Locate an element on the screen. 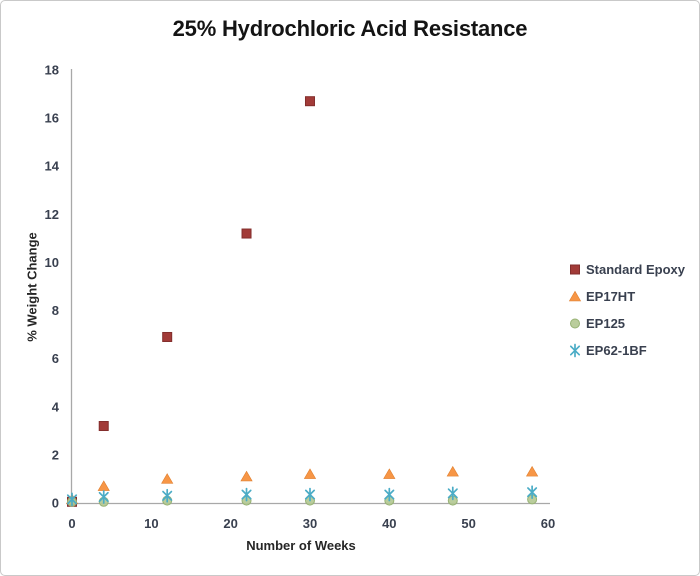 Image resolution: width=700 pixels, height=576 pixels. y-tick-label: 12 is located at coordinates (52, 214).